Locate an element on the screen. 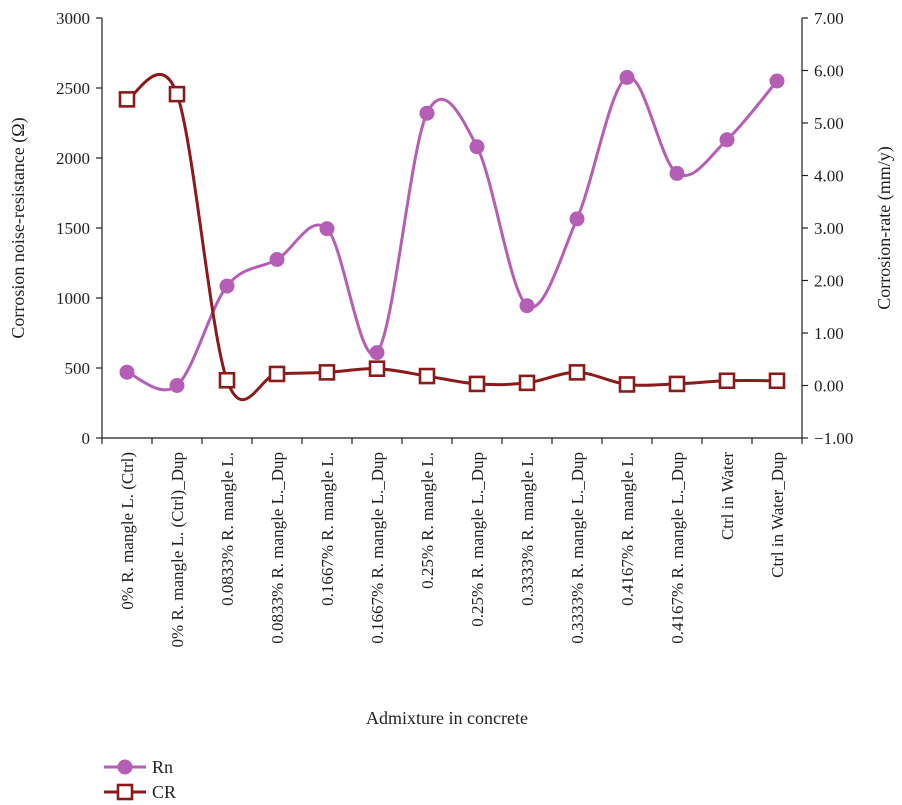 The image size is (902, 805). y-right-tick-label: −1.00 is located at coordinates (833, 438).